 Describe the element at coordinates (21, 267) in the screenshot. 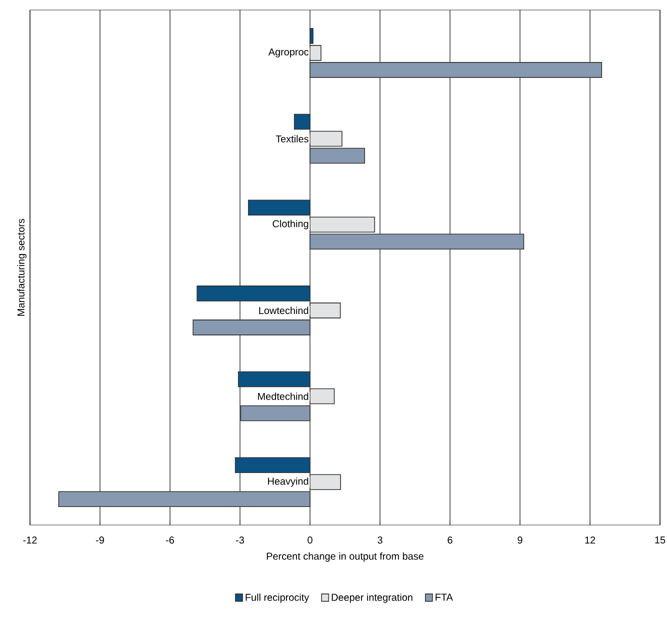

I see `y-axis-title: Manufacturing sectors` at that location.